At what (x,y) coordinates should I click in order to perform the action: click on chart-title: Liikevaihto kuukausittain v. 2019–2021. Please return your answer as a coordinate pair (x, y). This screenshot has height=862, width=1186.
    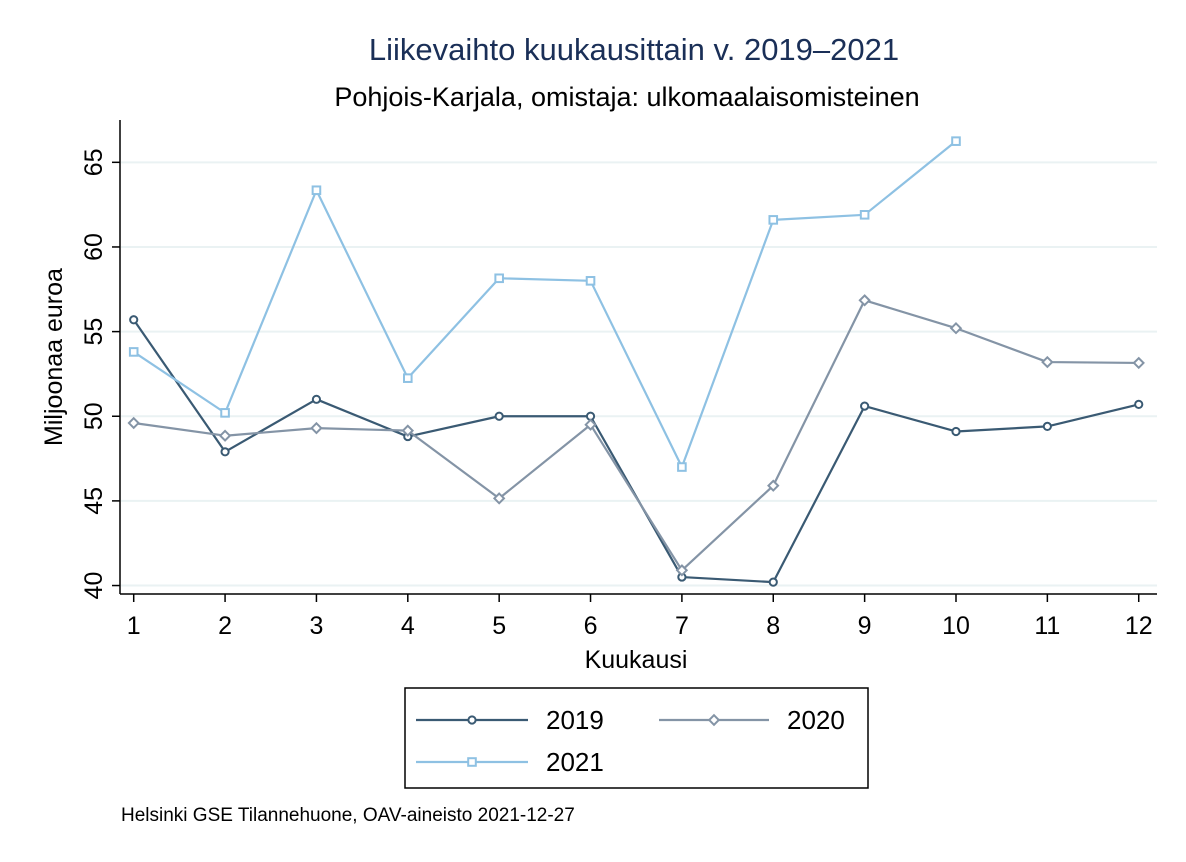
    Looking at the image, I should click on (634, 49).